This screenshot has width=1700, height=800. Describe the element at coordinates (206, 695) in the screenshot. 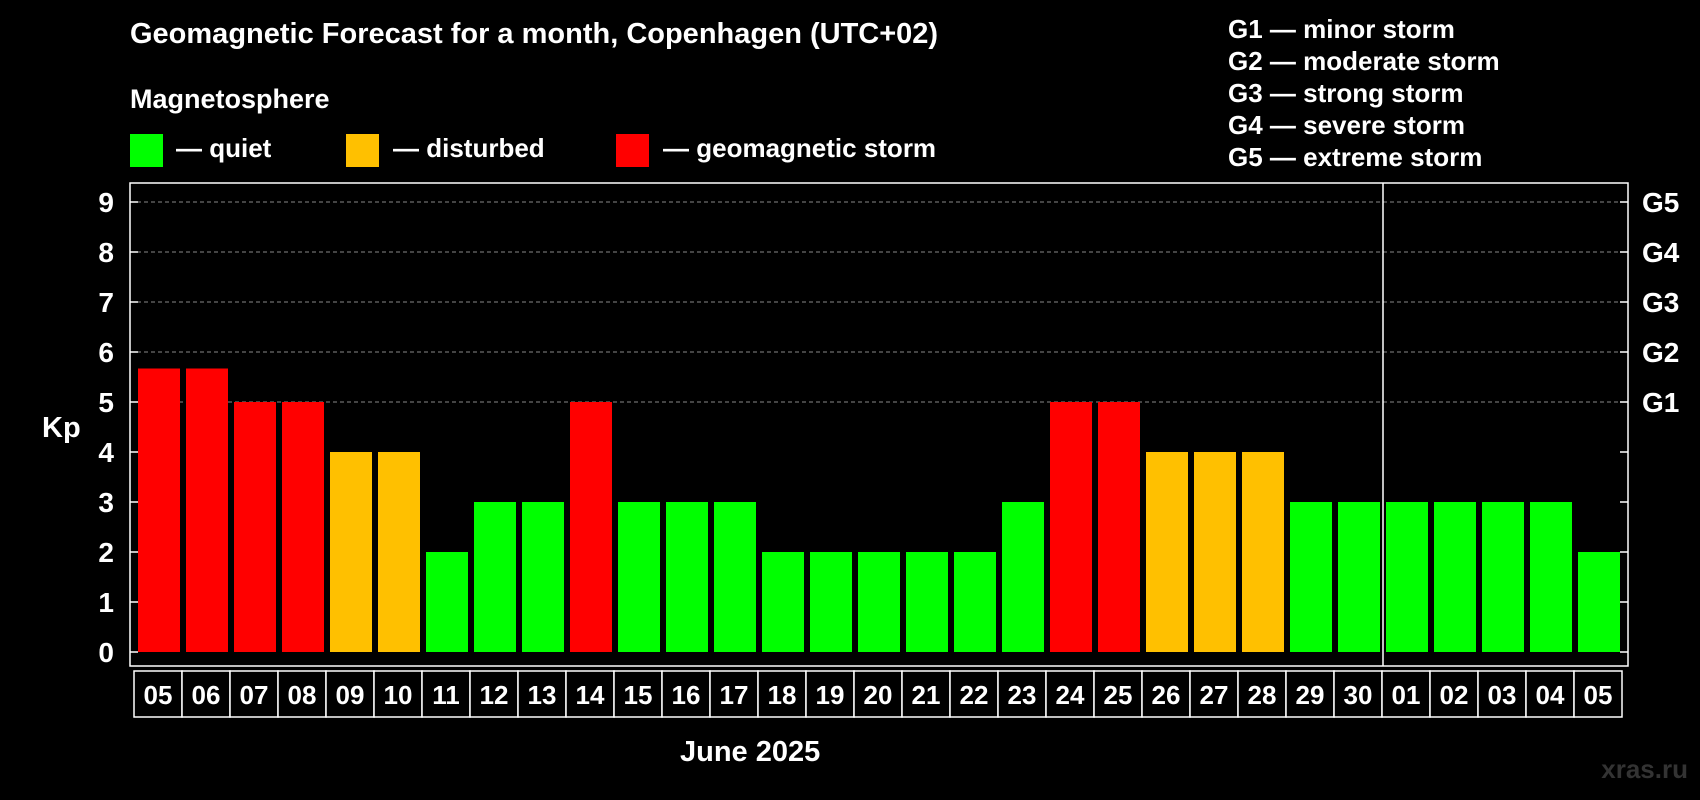

I see `x-tick-label: 06` at that location.